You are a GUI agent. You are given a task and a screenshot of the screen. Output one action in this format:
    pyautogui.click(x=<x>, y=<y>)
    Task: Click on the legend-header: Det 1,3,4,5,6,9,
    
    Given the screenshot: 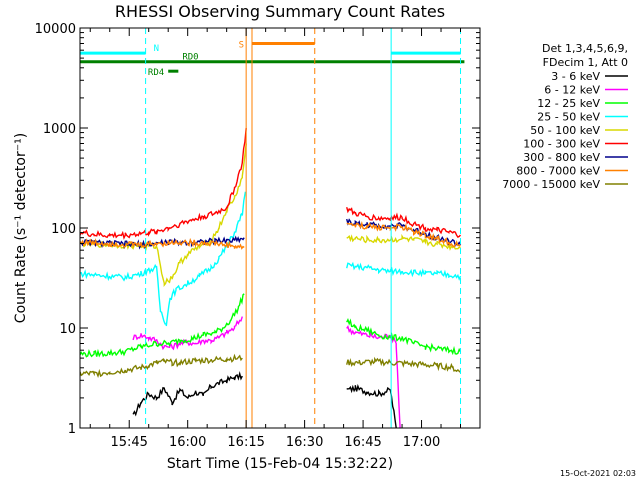 What is the action you would take?
    pyautogui.click(x=585, y=48)
    